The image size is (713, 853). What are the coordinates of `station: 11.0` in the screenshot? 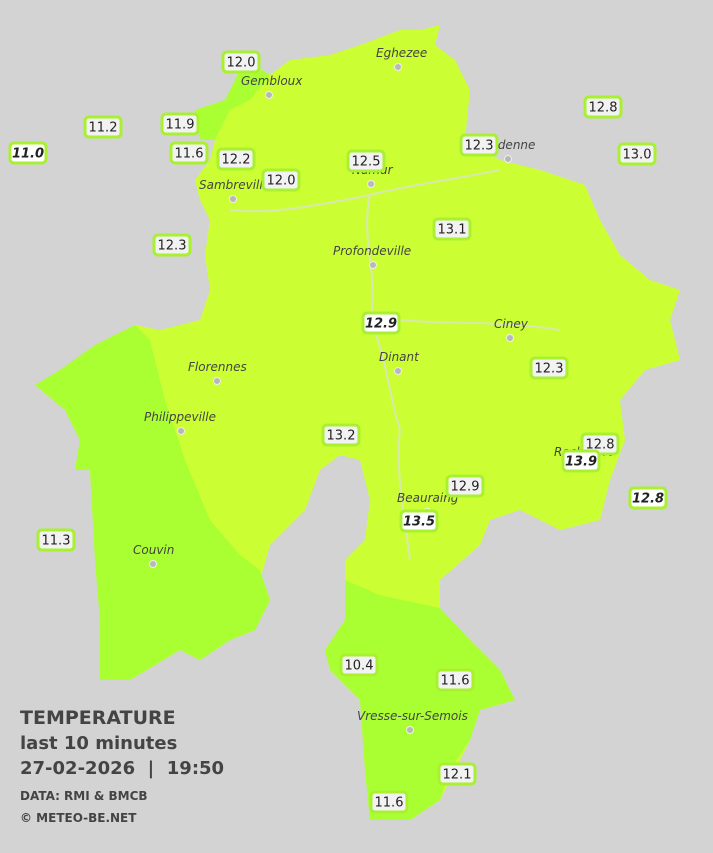 It's located at (28, 153).